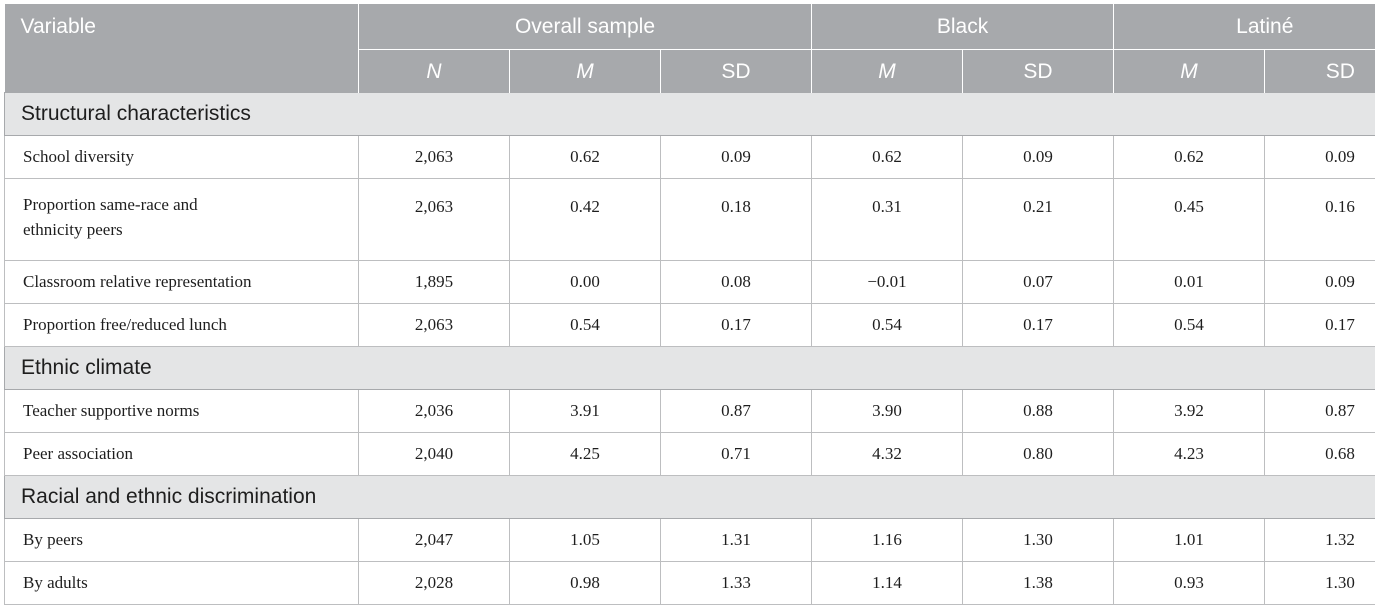 This screenshot has height=605, width=1375. Describe the element at coordinates (585, 282) in the screenshot. I see `cell: 0.00` at that location.